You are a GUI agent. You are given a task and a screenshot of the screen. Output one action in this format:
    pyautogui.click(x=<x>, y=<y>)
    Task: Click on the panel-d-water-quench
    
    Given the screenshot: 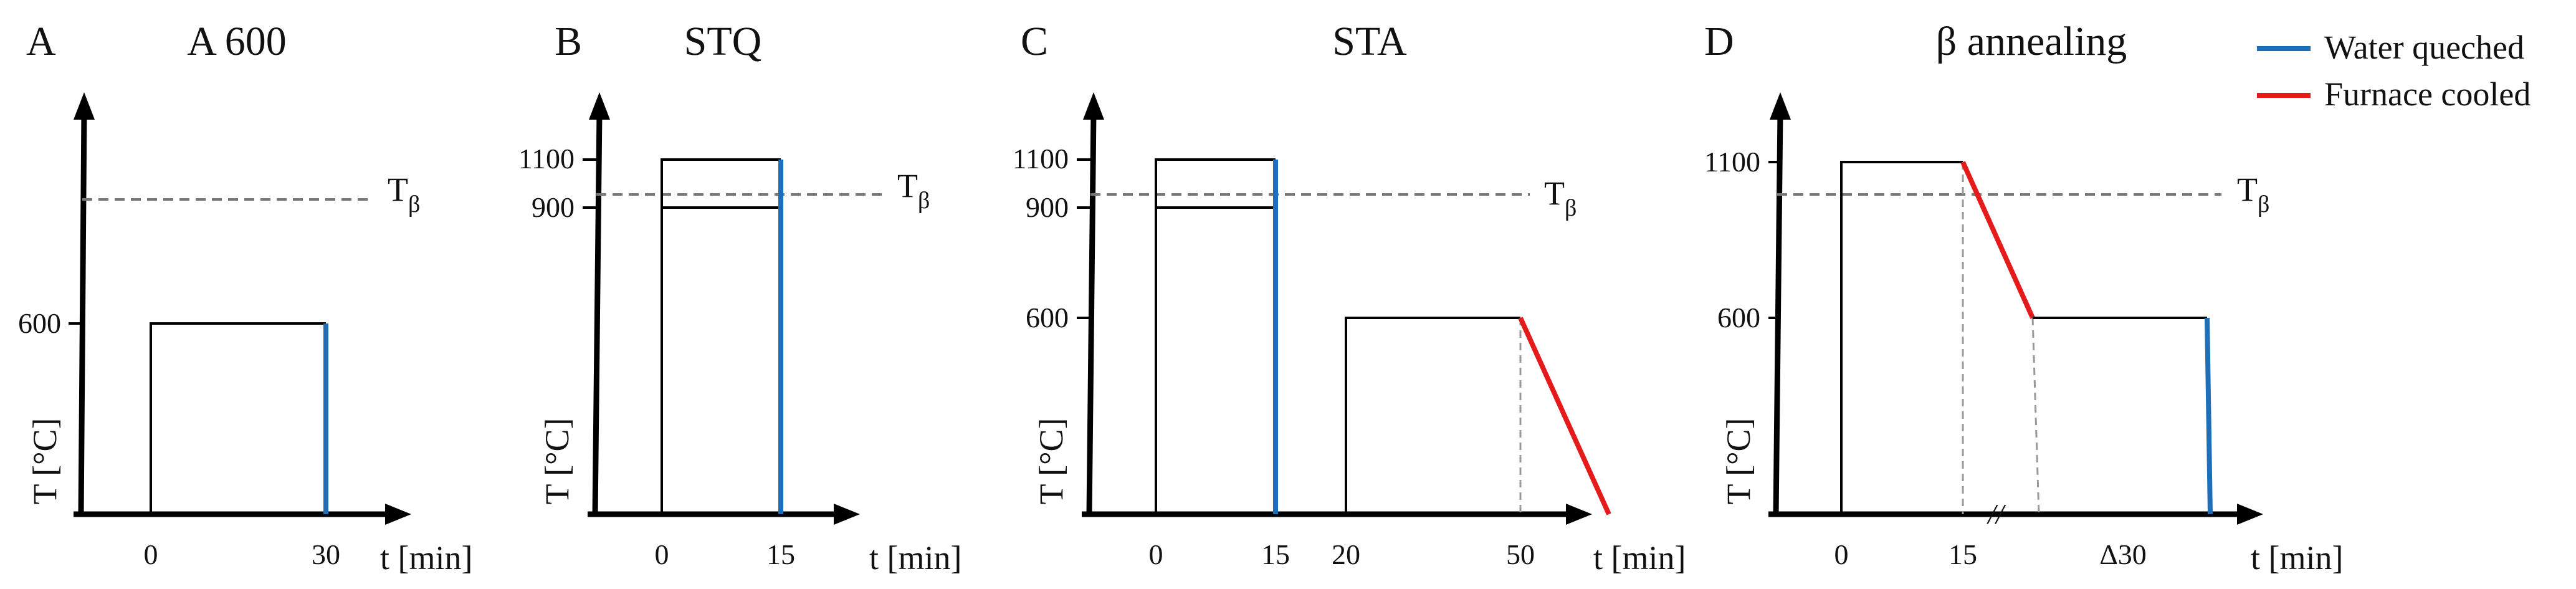 What is the action you would take?
    pyautogui.click(x=2209, y=416)
    